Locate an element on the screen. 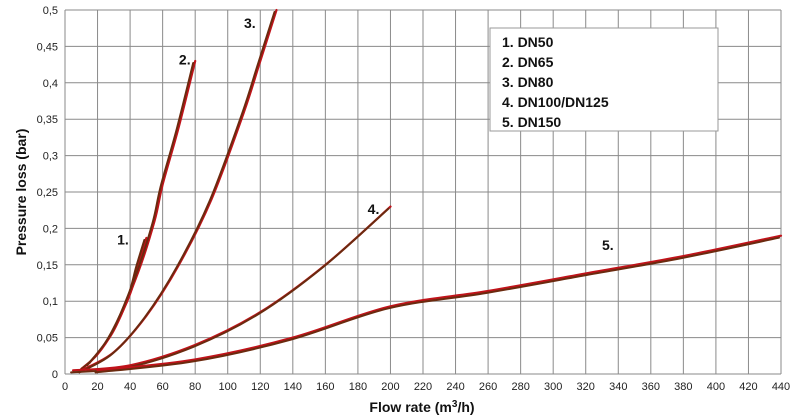 Image resolution: width=800 pixels, height=420 pixels. series-4-label: 4. is located at coordinates (374, 209).